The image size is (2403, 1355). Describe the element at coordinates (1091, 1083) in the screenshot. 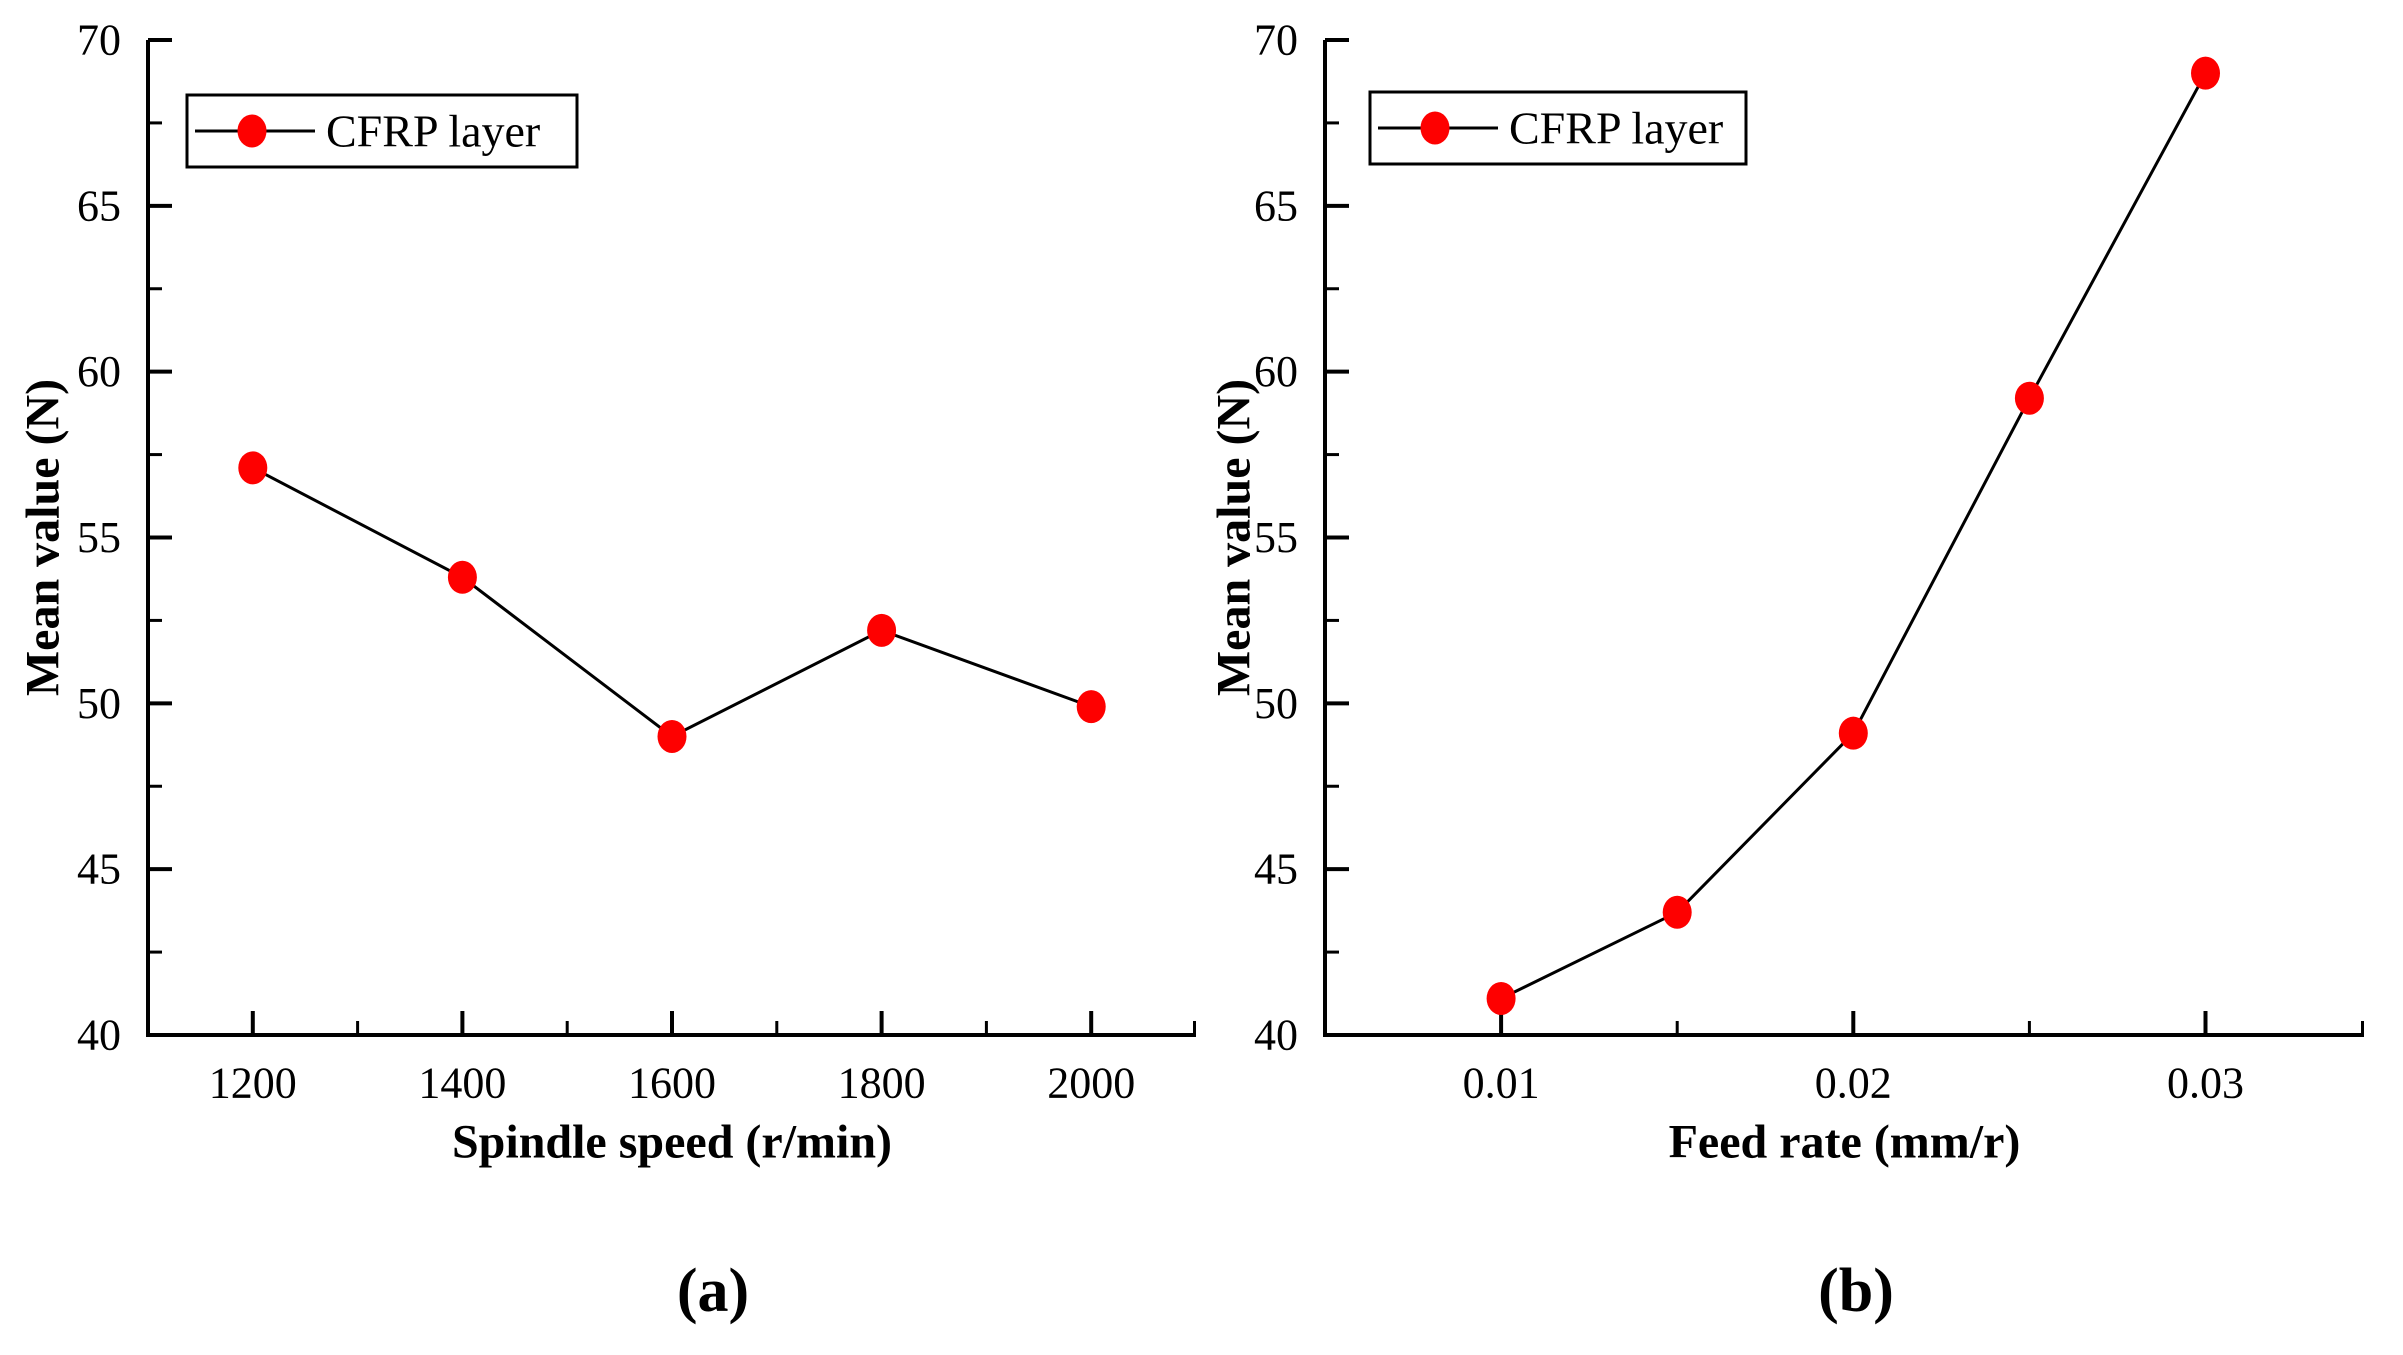

I see `x-tick-label: 2000` at that location.